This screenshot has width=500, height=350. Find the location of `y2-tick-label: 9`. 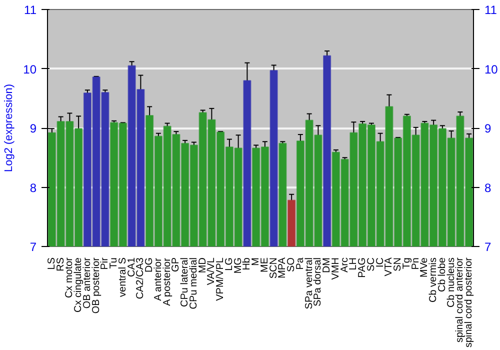

y2-tick-label: 9 is located at coordinates (488, 129).